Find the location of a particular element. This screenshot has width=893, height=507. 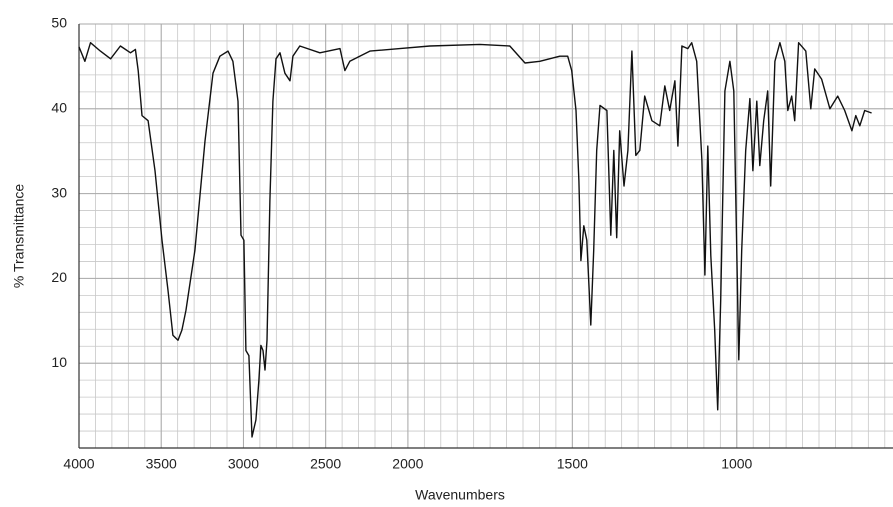

x-tick-label: 3500 is located at coordinates (161, 464).